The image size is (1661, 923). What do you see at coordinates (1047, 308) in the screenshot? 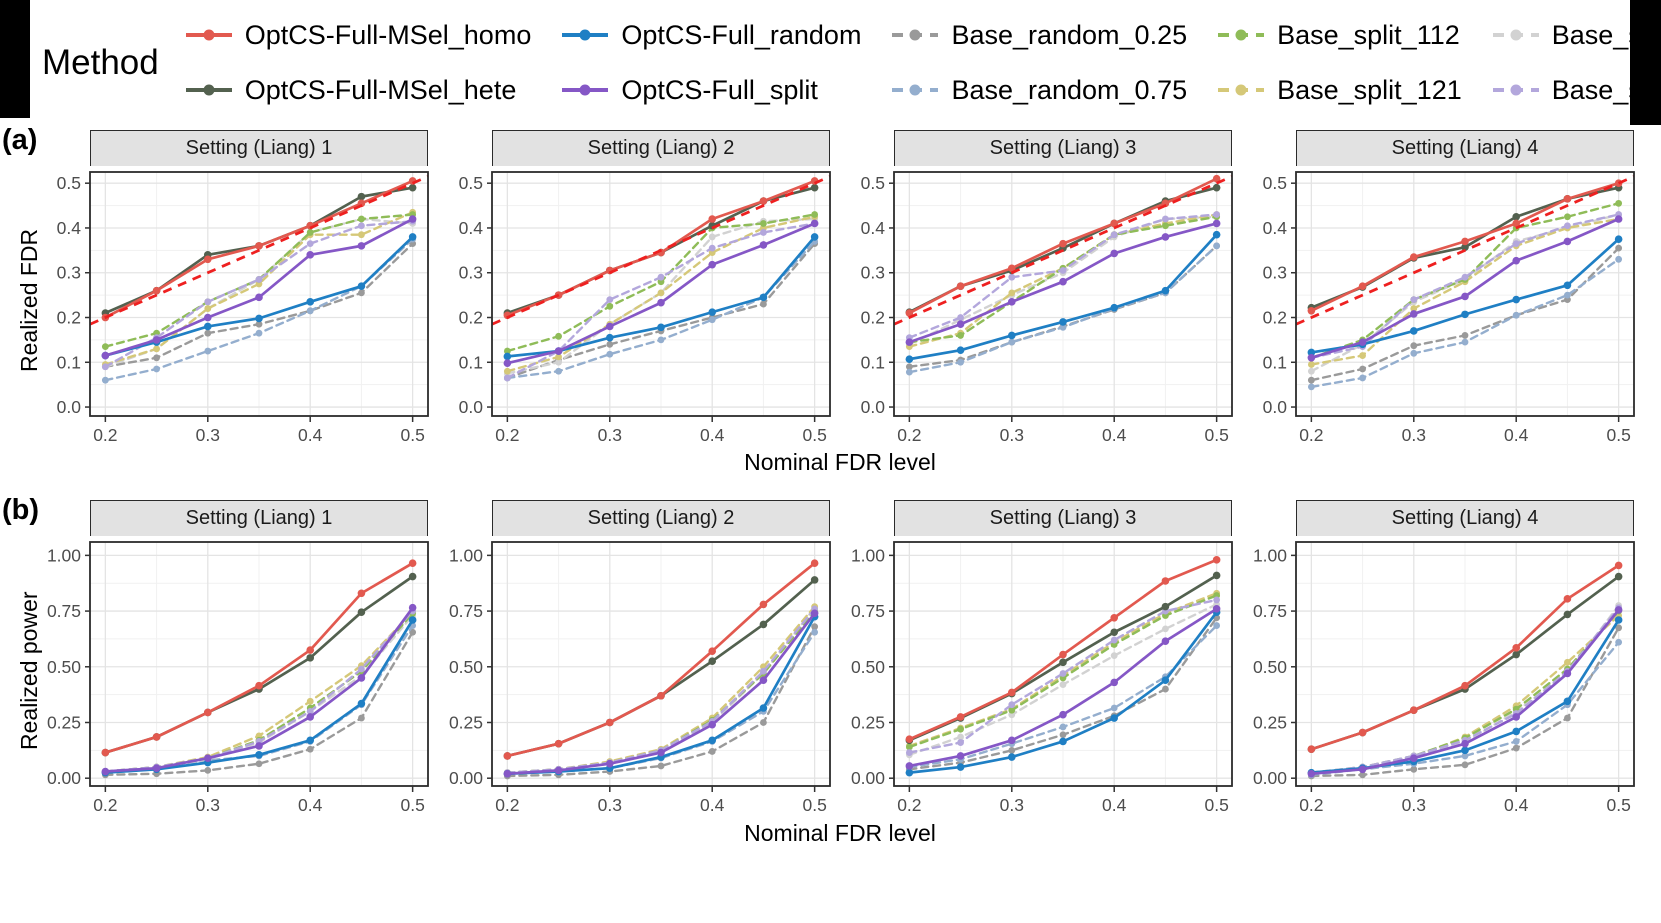
I see `plot-fdr-setting-3: 0.0 0.1 0.2 0.3 0.4 0.5 0.2 0.3 0.4 0.5` at bounding box center [1047, 308].